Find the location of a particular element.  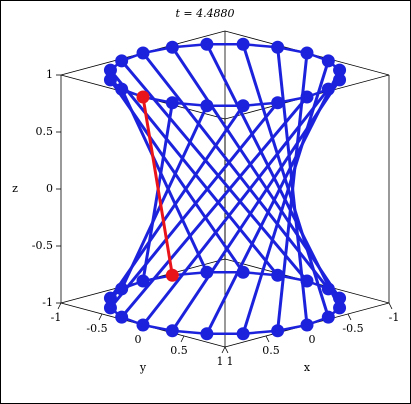

x-tick-label: -0.5 is located at coordinates (352, 328).